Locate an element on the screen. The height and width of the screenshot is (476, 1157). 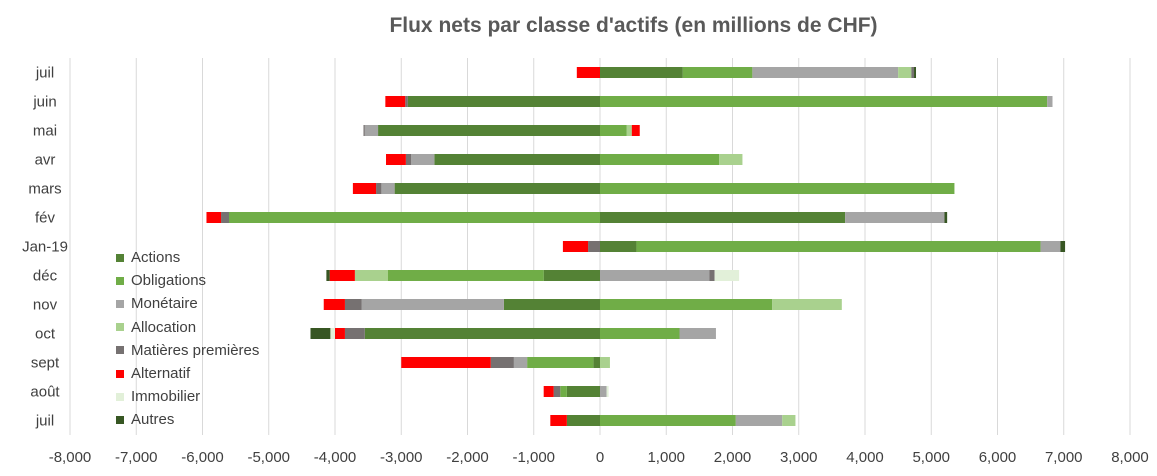
x-tick-label-9: 1,000 is located at coordinates (666, 457).